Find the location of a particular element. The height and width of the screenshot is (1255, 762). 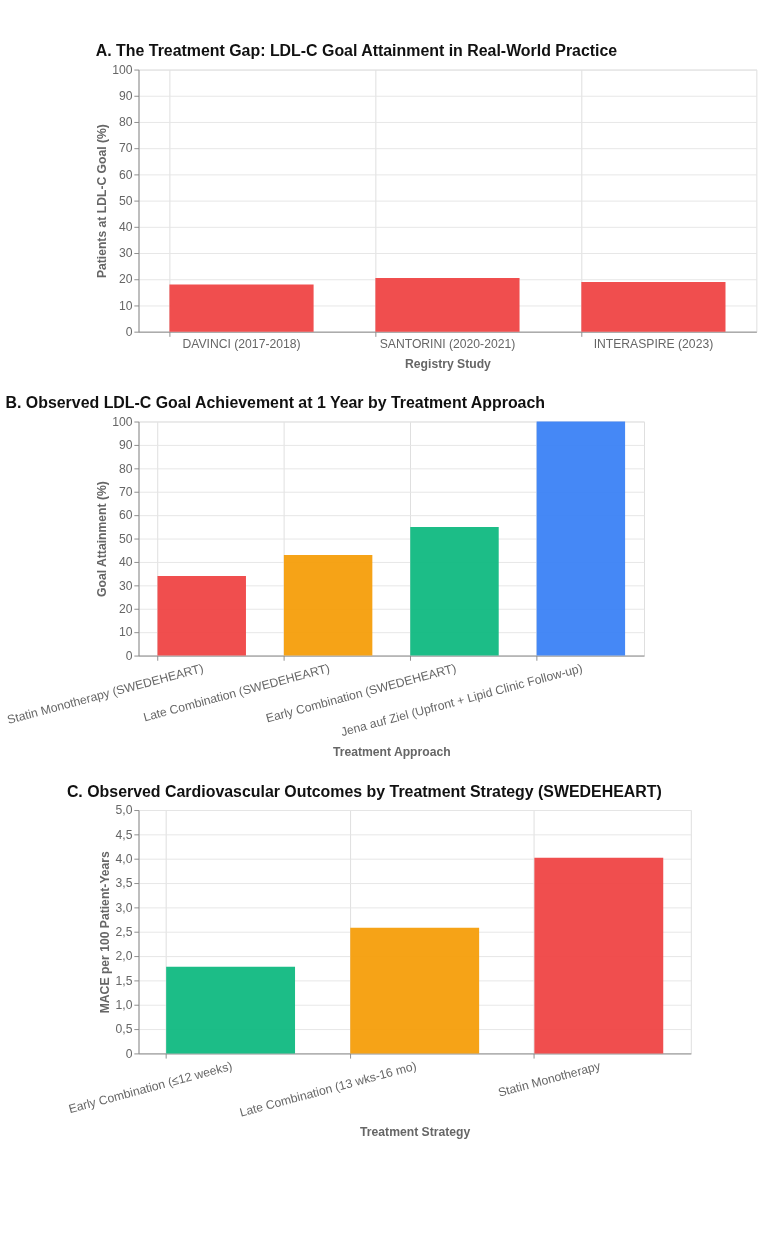

chart-title: A. The Treatment Gap: LDL-C Goal Attainment in Real-World Practice is located at coordinates (356, 51).